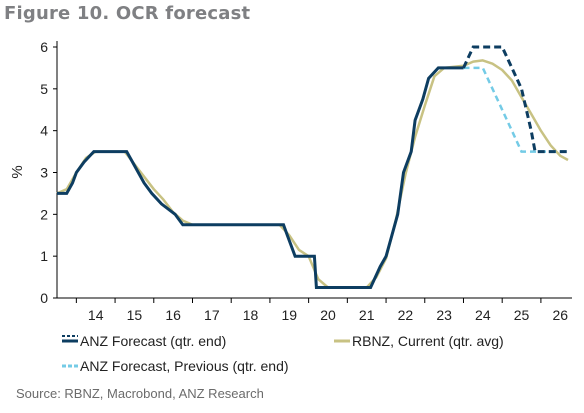 The image size is (584, 413). What do you see at coordinates (49, 172) in the screenshot?
I see `y-axis: 0 1 2 3 4 5 6` at bounding box center [49, 172].